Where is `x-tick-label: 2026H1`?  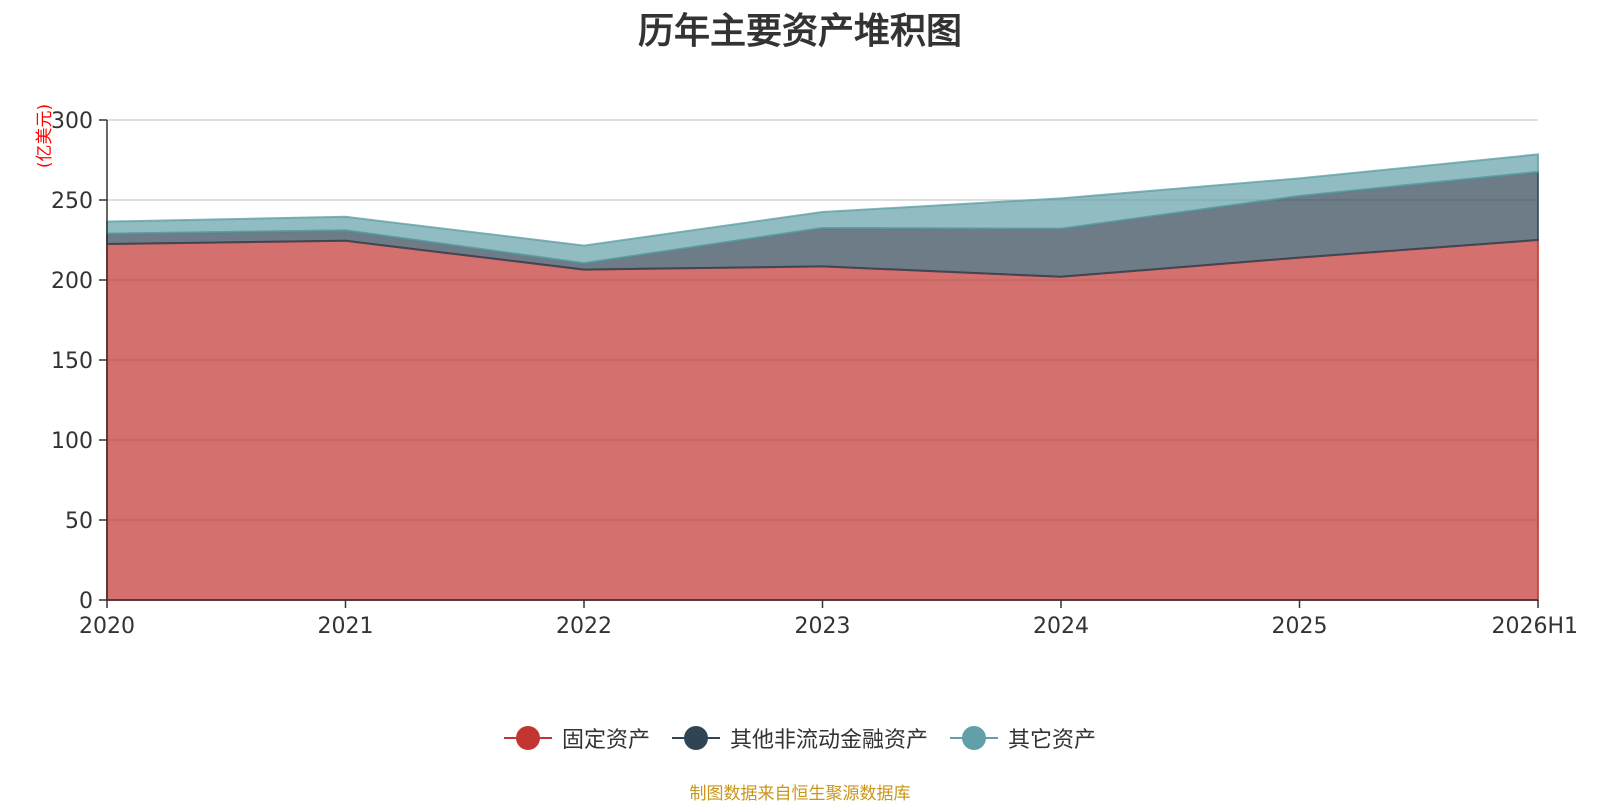 x-tick-label: 2026H1 is located at coordinates (1534, 626).